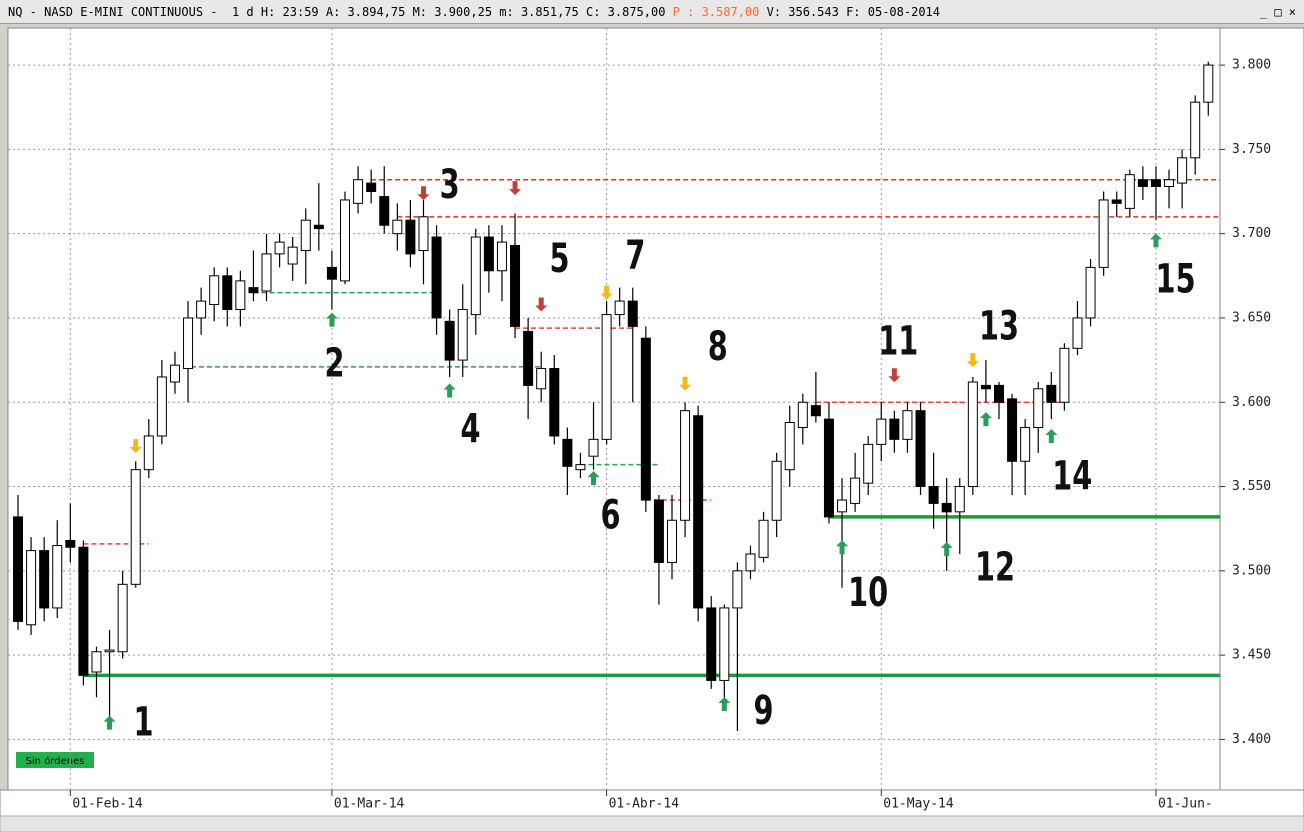 This screenshot has width=1304, height=832. Describe the element at coordinates (644, 804) in the screenshot. I see `x-tick-label: 01-Abr-14` at that location.